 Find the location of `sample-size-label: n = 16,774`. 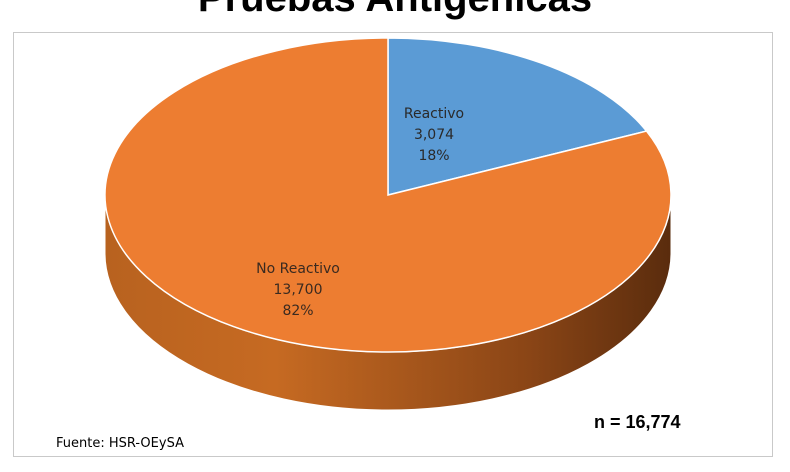

sample-size-label: n = 16,774 is located at coordinates (637, 422).